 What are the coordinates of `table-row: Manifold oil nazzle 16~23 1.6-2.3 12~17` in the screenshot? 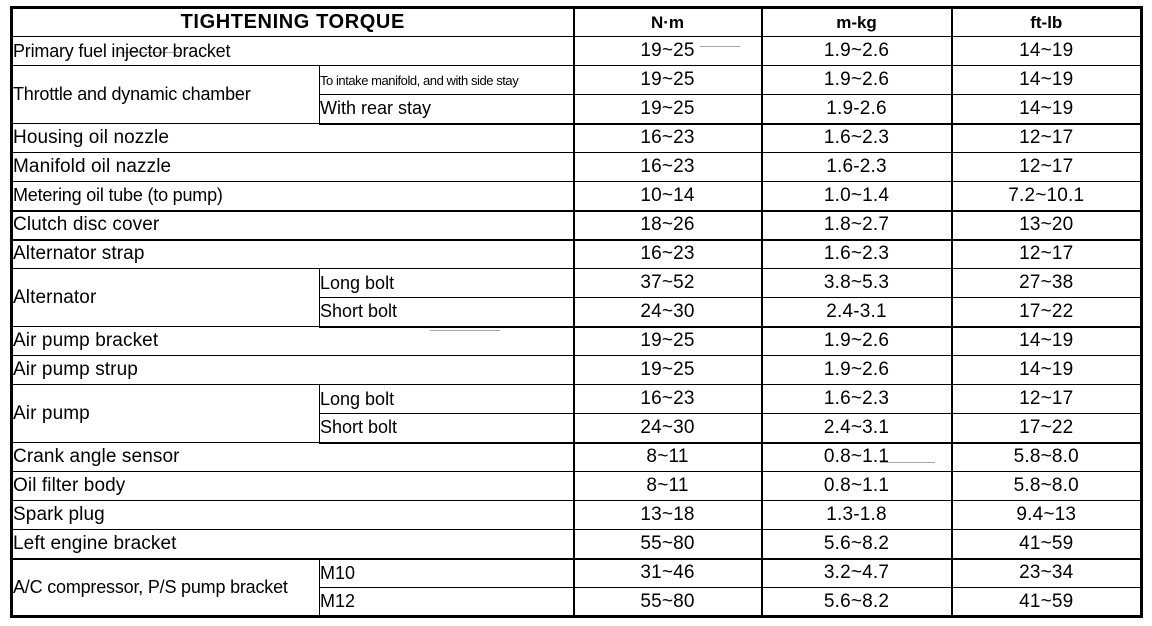 It's located at (576, 167).